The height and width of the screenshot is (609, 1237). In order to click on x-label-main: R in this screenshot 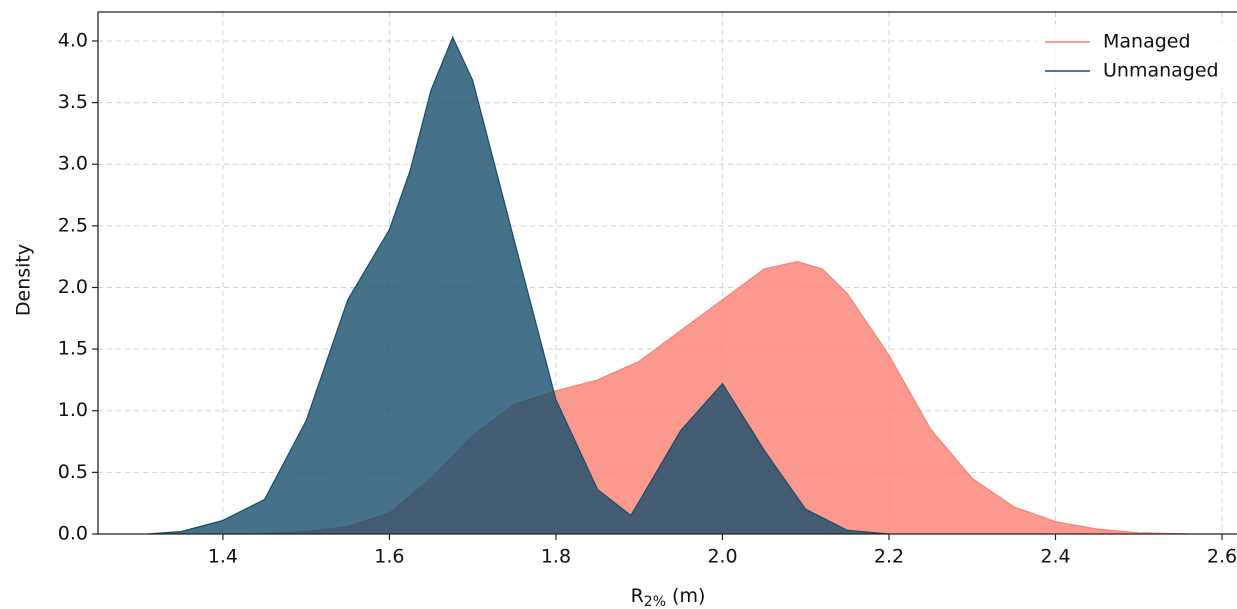, I will do `click(637, 596)`.